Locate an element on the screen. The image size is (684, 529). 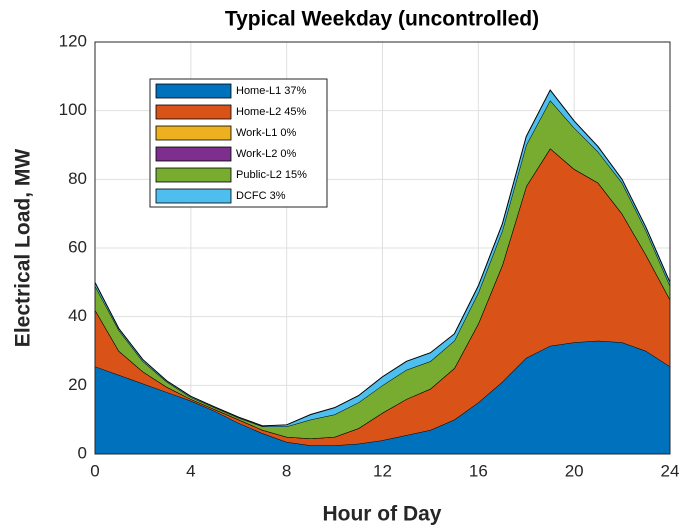
y-axis-label: Electrical Load, MW is located at coordinates (23, 248).